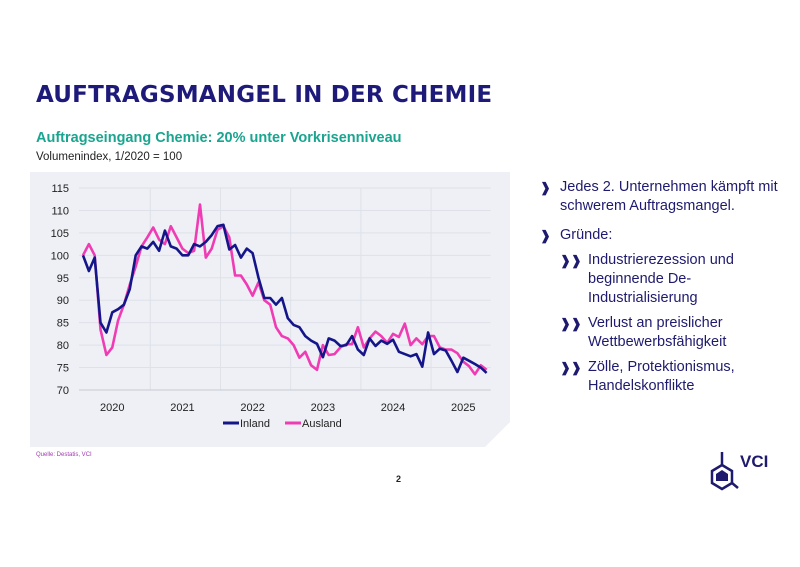 Image resolution: width=800 pixels, height=567 pixels. I want to click on y-tick-label: 105, so click(60, 234).